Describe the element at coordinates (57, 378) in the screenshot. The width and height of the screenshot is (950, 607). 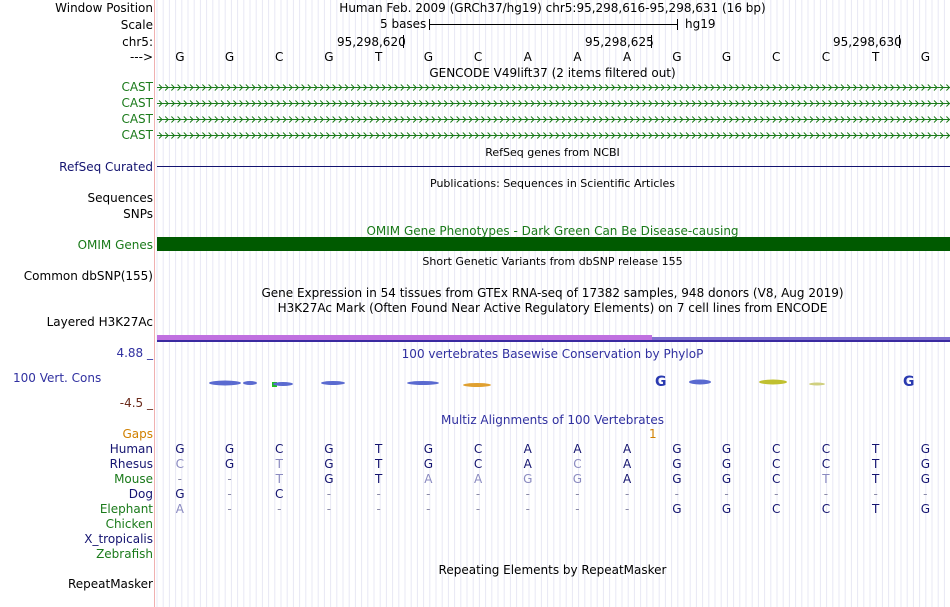
I see `phylop-label: 100 Vert. Cons` at that location.